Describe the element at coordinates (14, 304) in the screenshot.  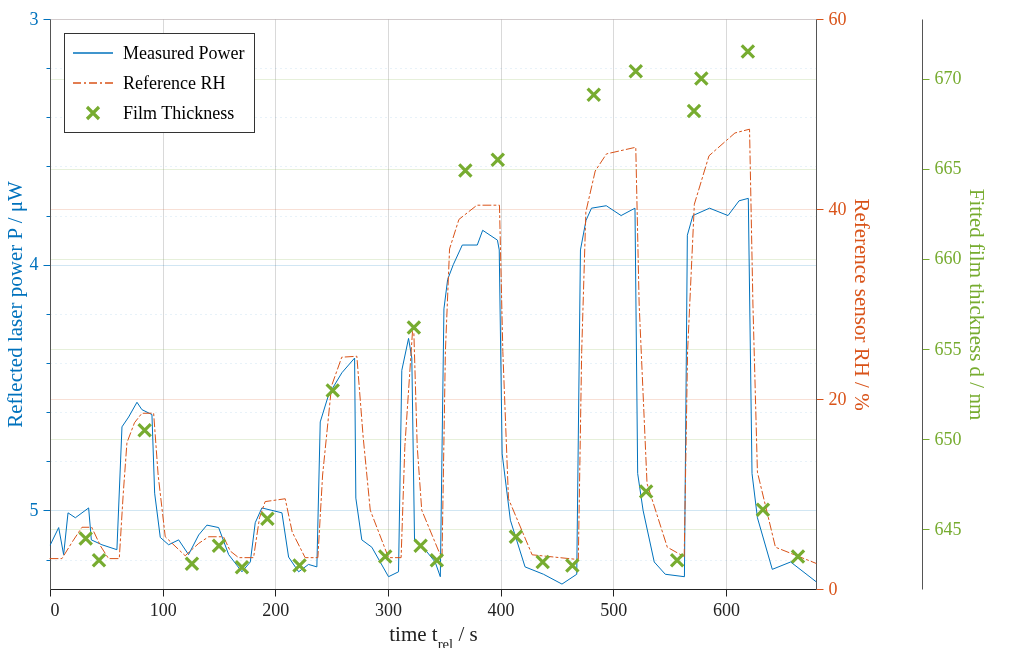
I see `y-axis-title: Reflected laser power P / μW` at that location.